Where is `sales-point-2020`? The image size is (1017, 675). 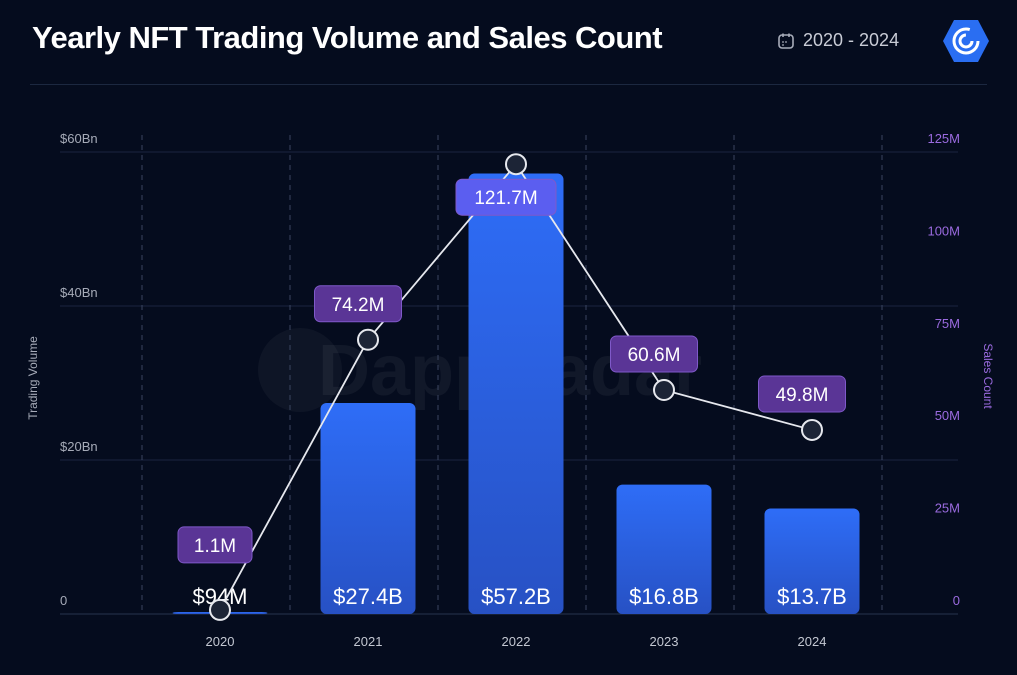
sales-point-2020 is located at coordinates (220, 609).